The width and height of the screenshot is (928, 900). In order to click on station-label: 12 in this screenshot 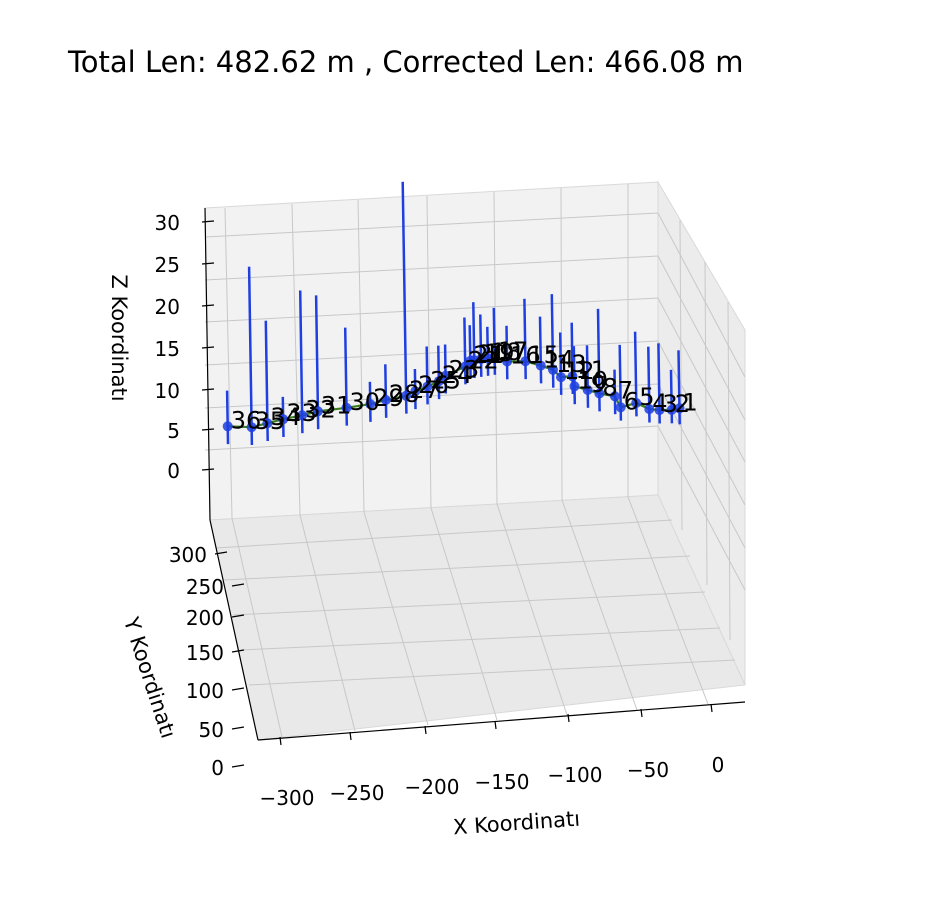, I will do `click(579, 371)`.